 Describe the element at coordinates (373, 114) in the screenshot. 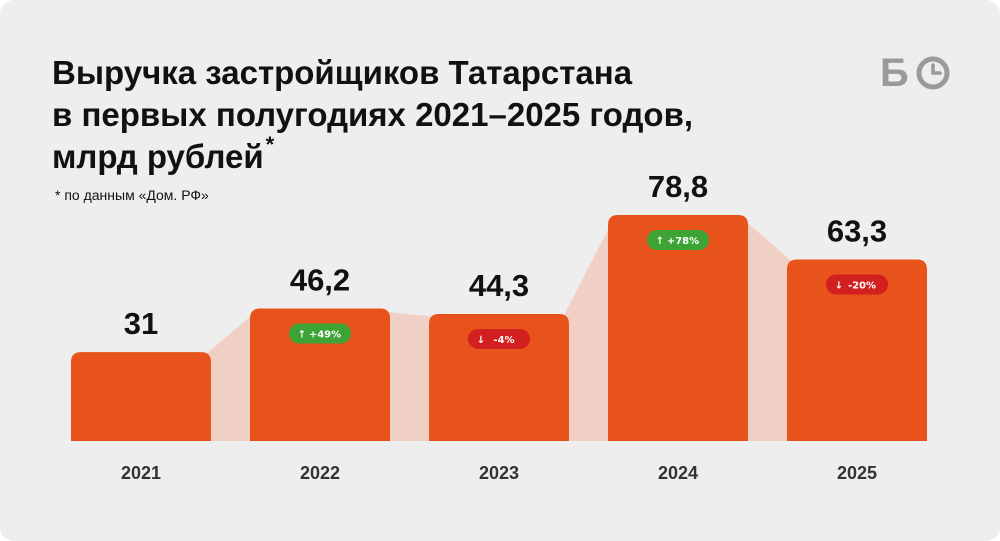

I see `title-line-2: в первых полугодиях 2021–2025 годов,` at that location.